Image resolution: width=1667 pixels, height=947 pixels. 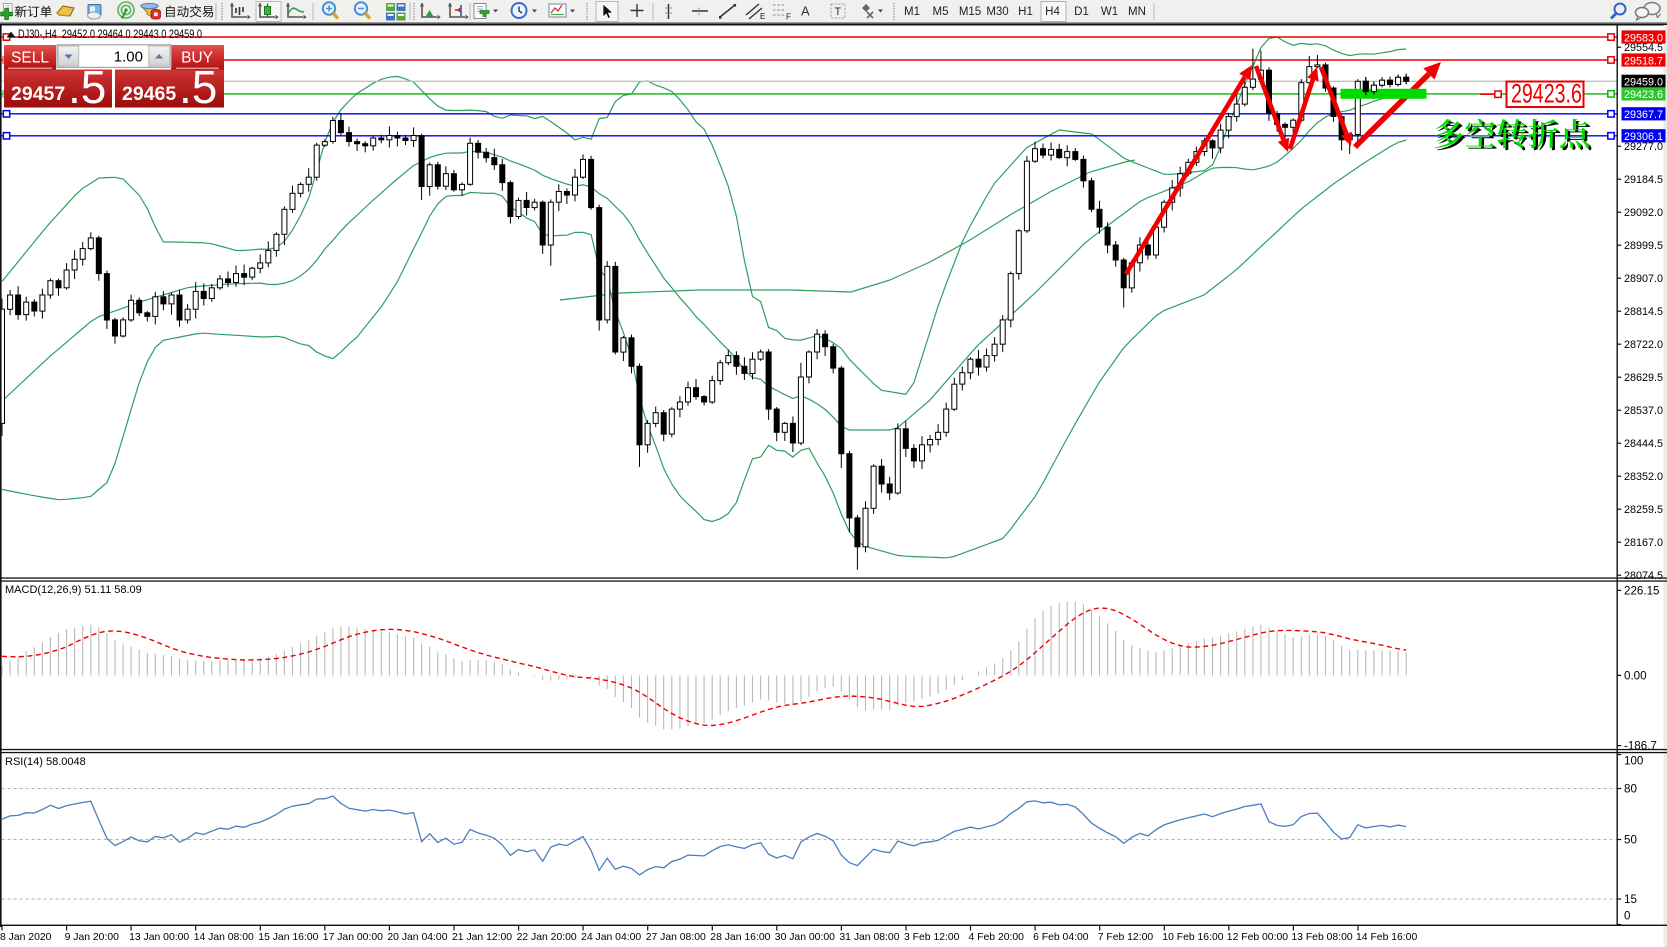 What do you see at coordinates (997, 937) in the screenshot?
I see `svg-text: 4 Feb 20:00` at bounding box center [997, 937].